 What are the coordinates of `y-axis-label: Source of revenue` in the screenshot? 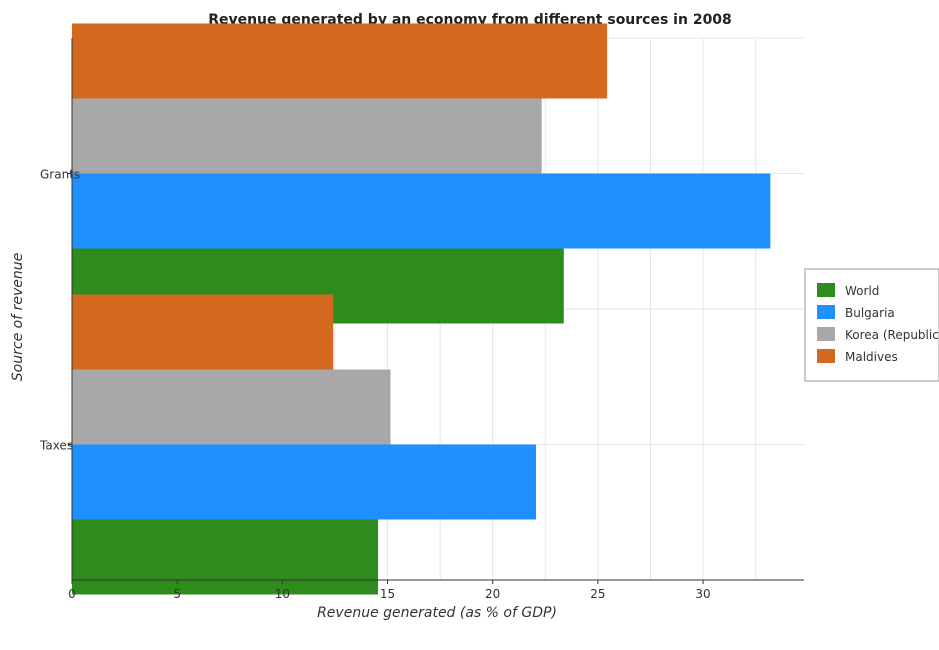 It's located at (18, 317).